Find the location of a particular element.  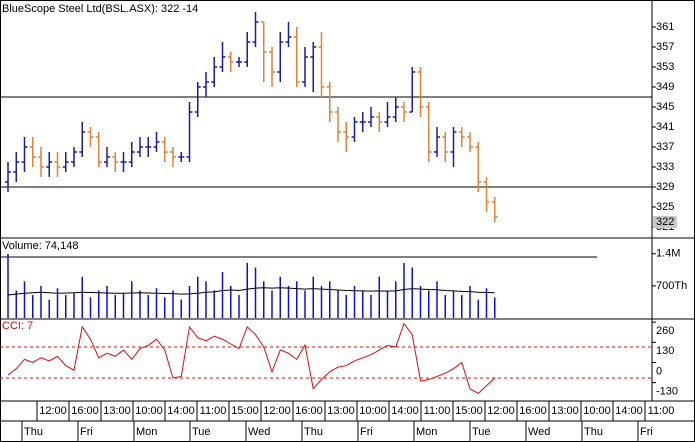

day-label: Thu is located at coordinates (313, 432).